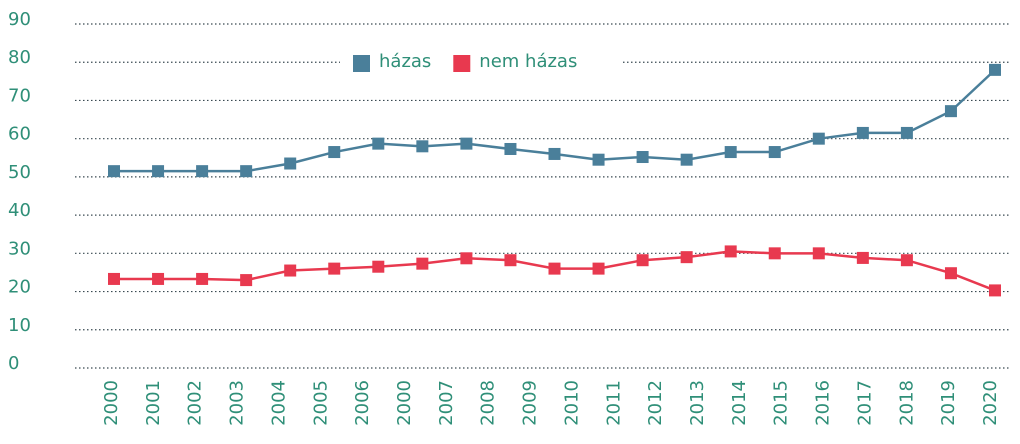  Describe the element at coordinates (19, 57) in the screenshot. I see `y-tick-label: 80` at that location.